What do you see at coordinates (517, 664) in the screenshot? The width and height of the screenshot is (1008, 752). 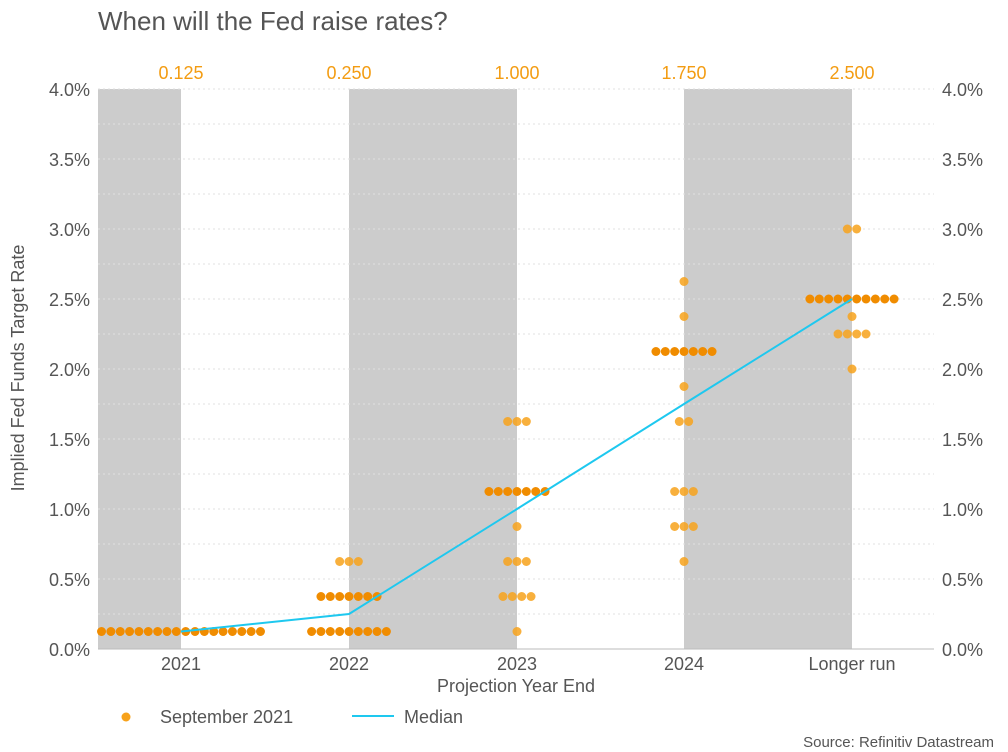 I see `x-tick-label: 2023` at bounding box center [517, 664].